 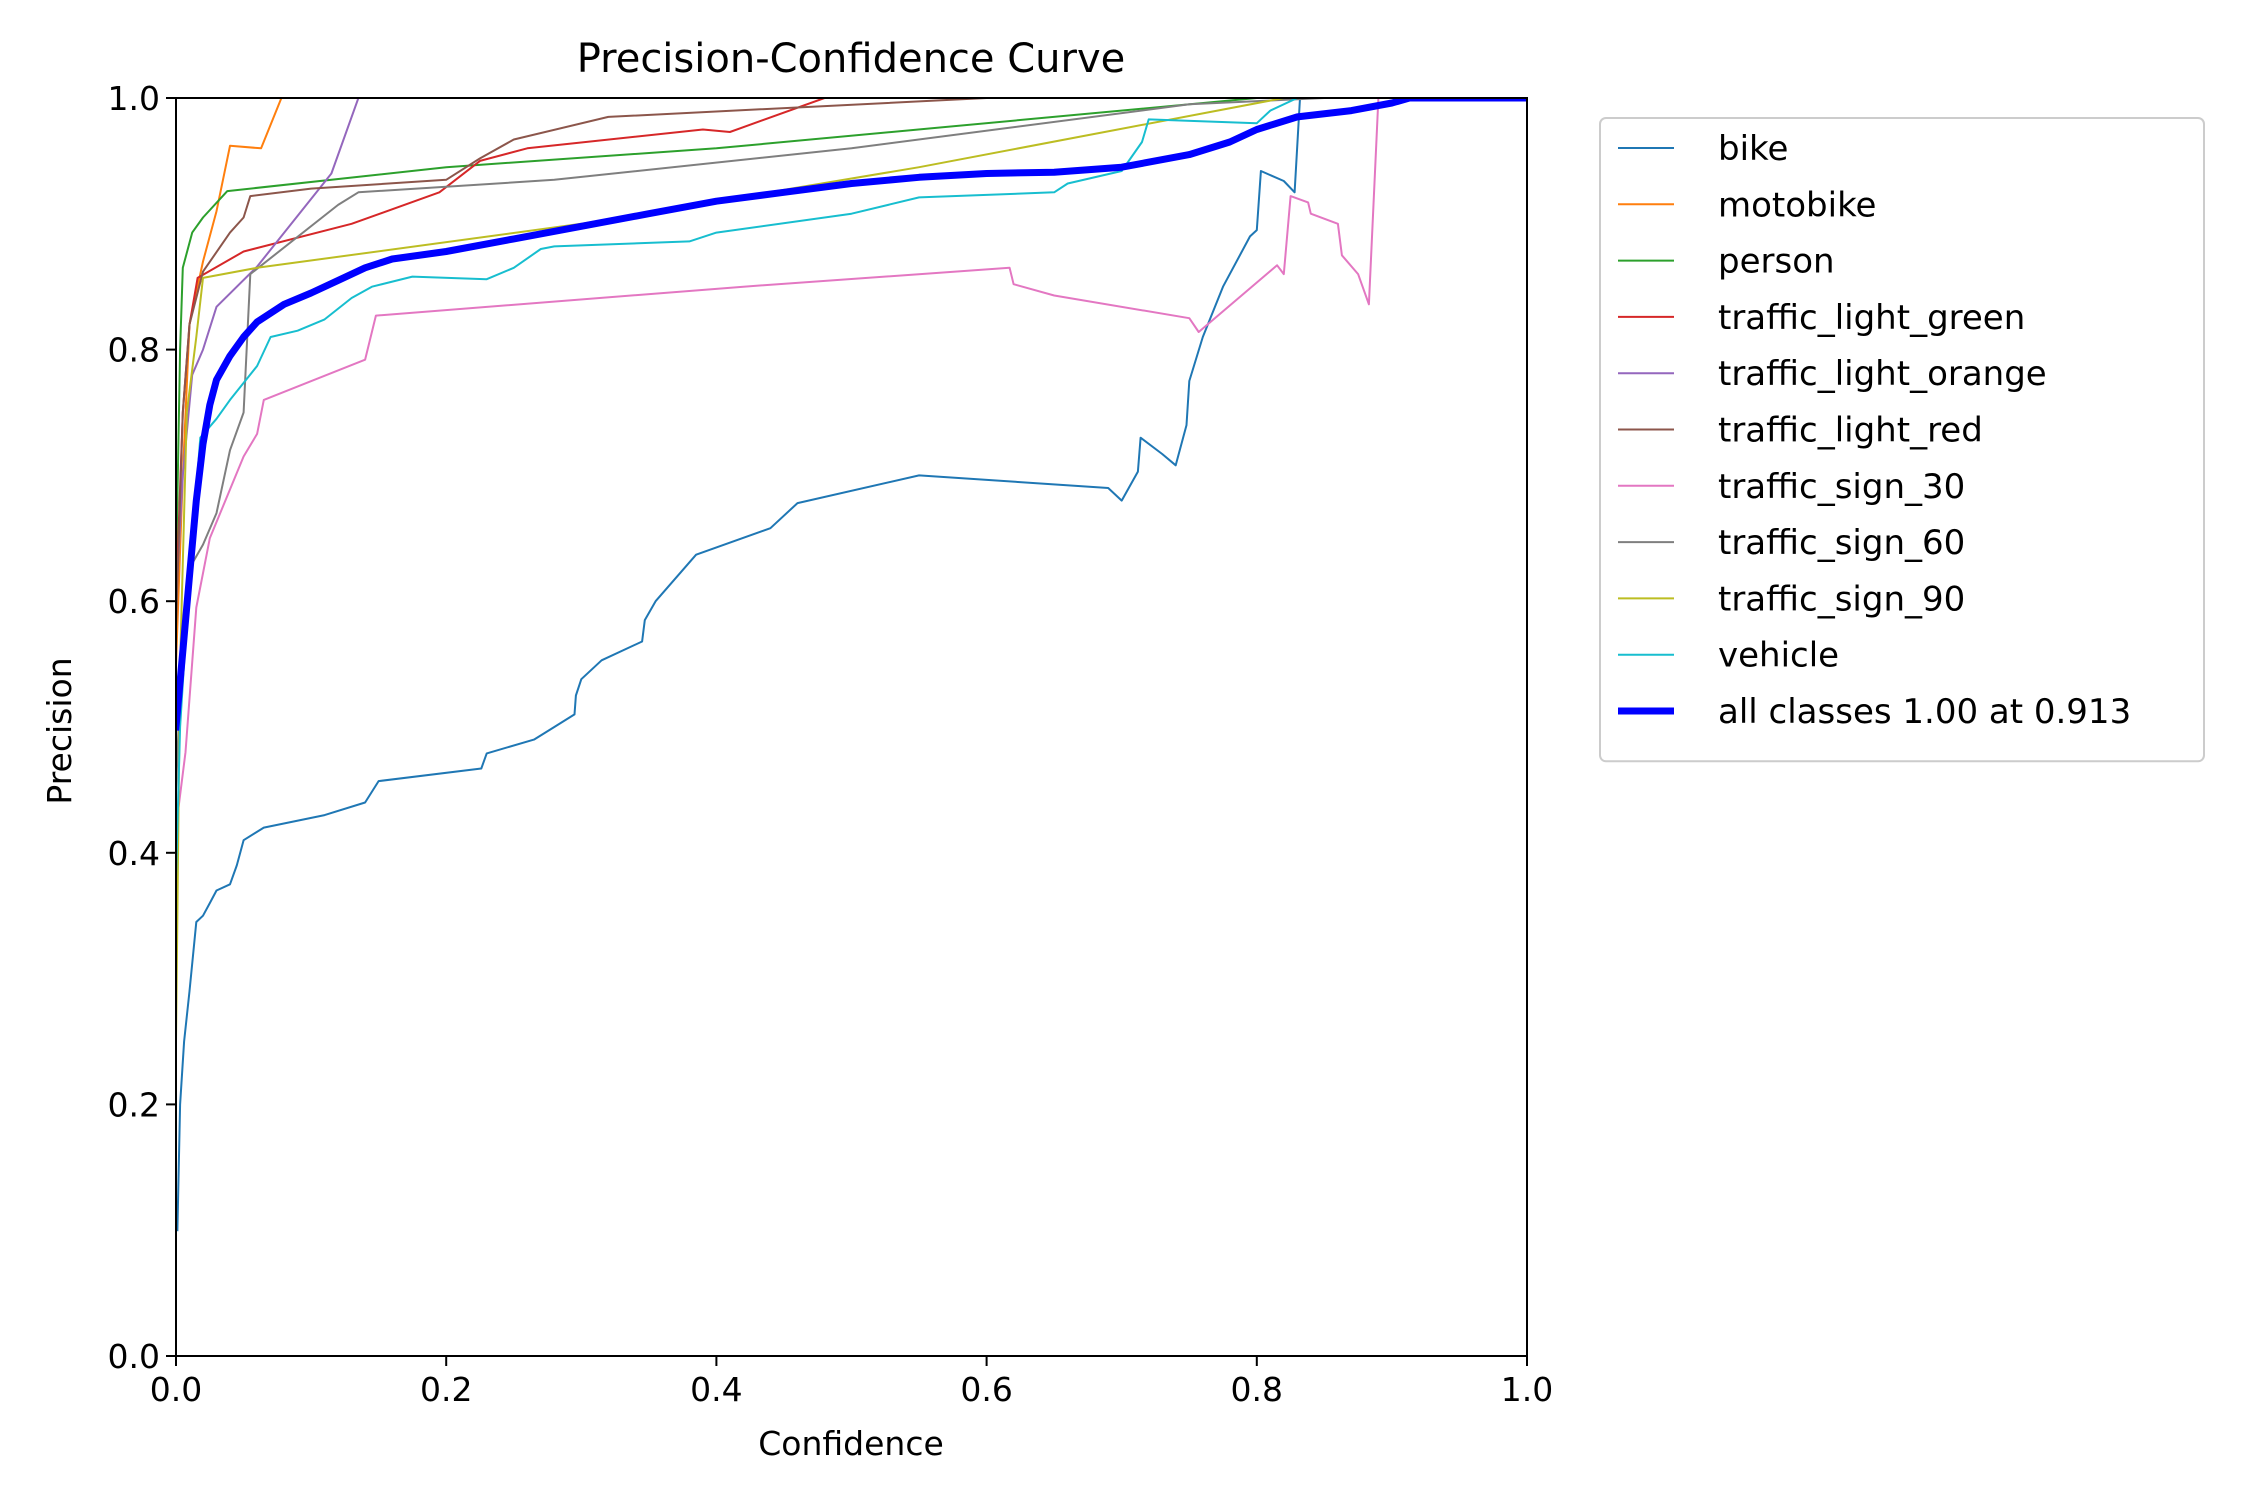 I want to click on legend-label: traffic_light_green, so click(x=1871, y=318).